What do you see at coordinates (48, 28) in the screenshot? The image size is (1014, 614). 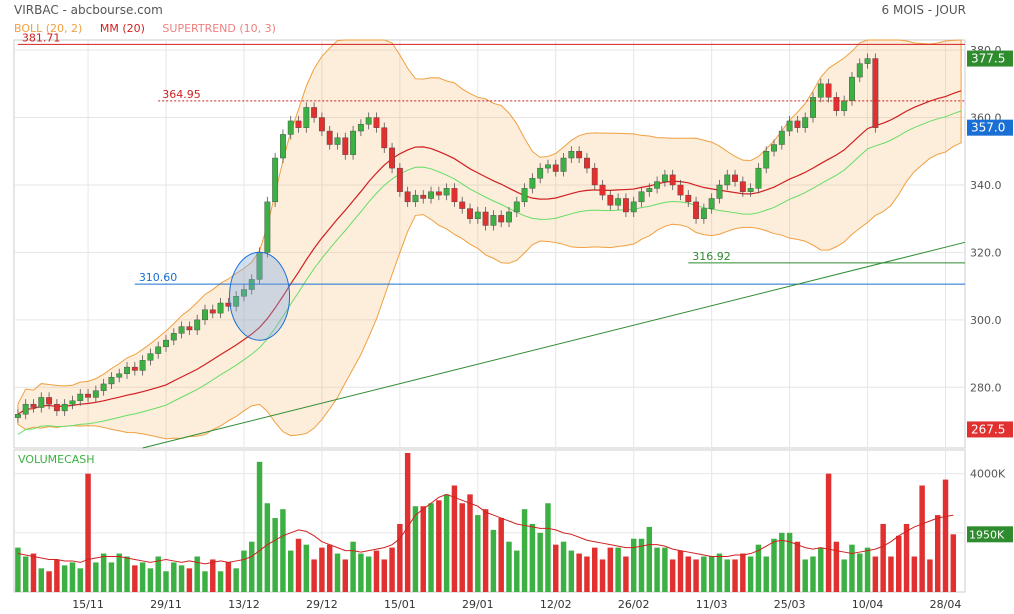 I see `legend-boll: BOLL (20, 2)` at bounding box center [48, 28].